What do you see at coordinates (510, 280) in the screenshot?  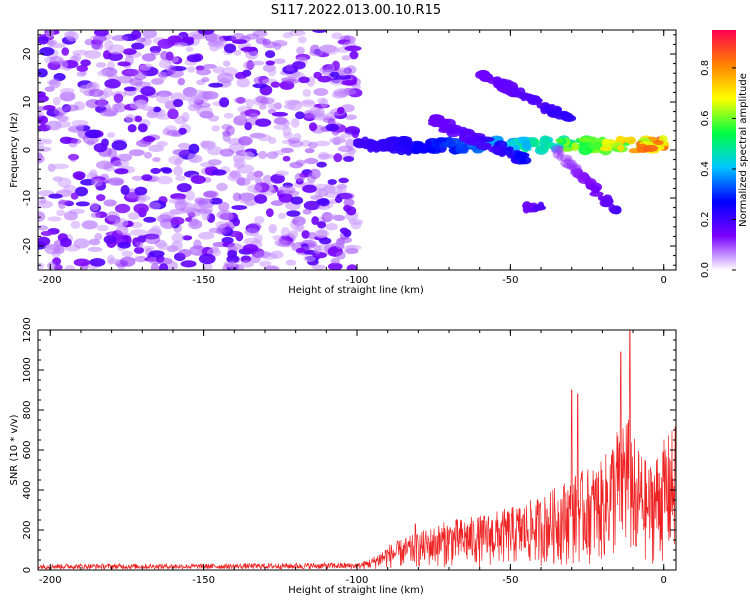 I see `spectrogram-x-tick-label: -50` at bounding box center [510, 280].